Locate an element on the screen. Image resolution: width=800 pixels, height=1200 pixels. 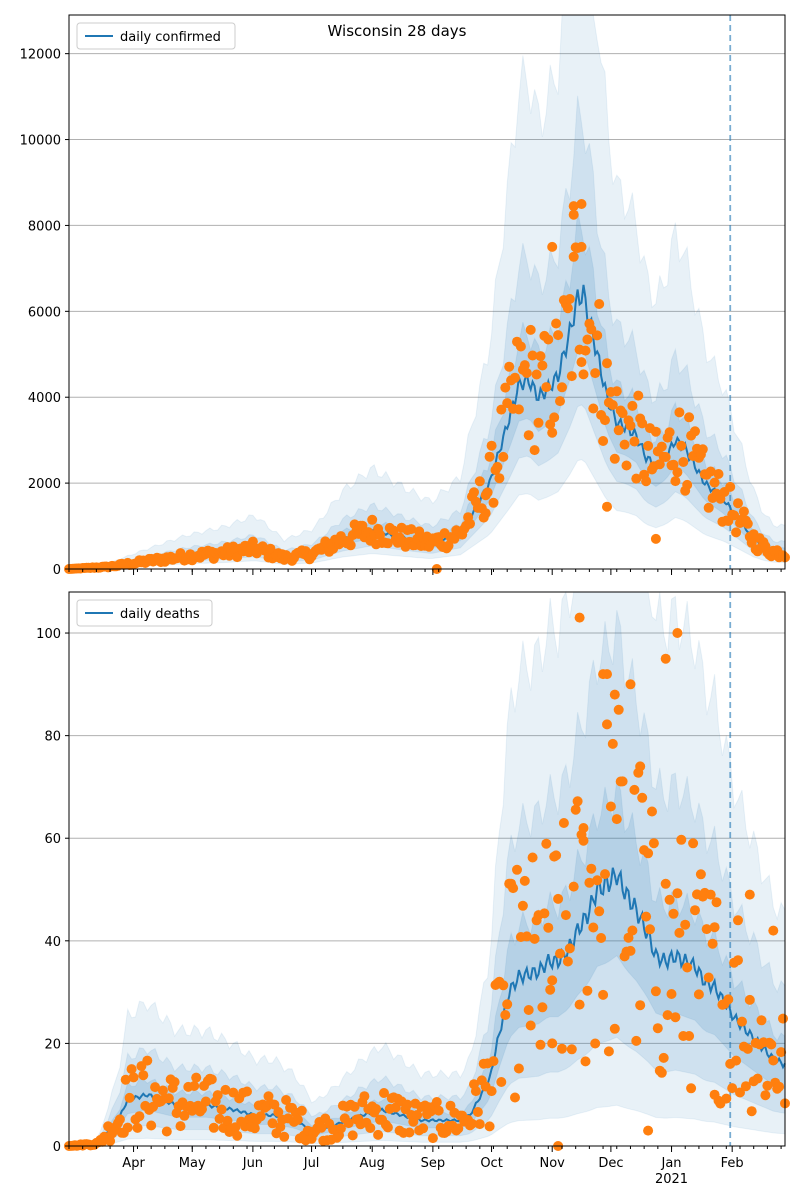
chart-title: Wisconsin 28 days is located at coordinates (397, 31).